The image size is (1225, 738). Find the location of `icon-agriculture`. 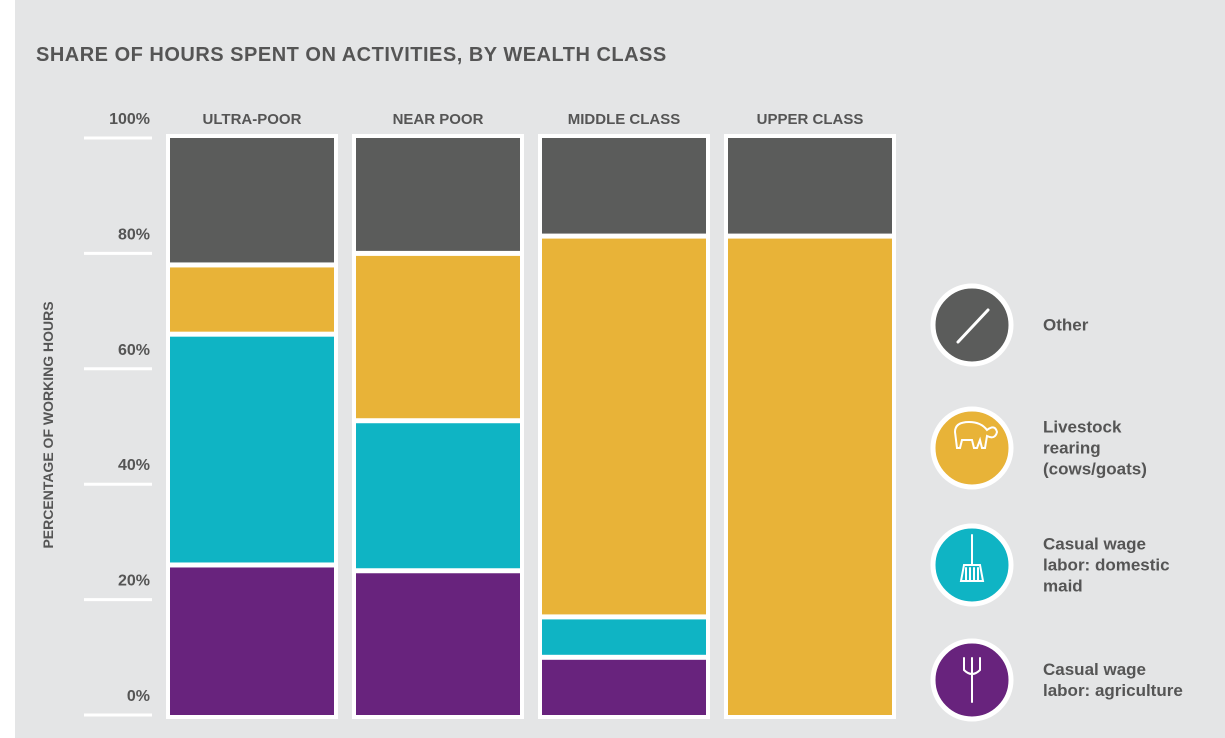

icon-agriculture is located at coordinates (972, 680).